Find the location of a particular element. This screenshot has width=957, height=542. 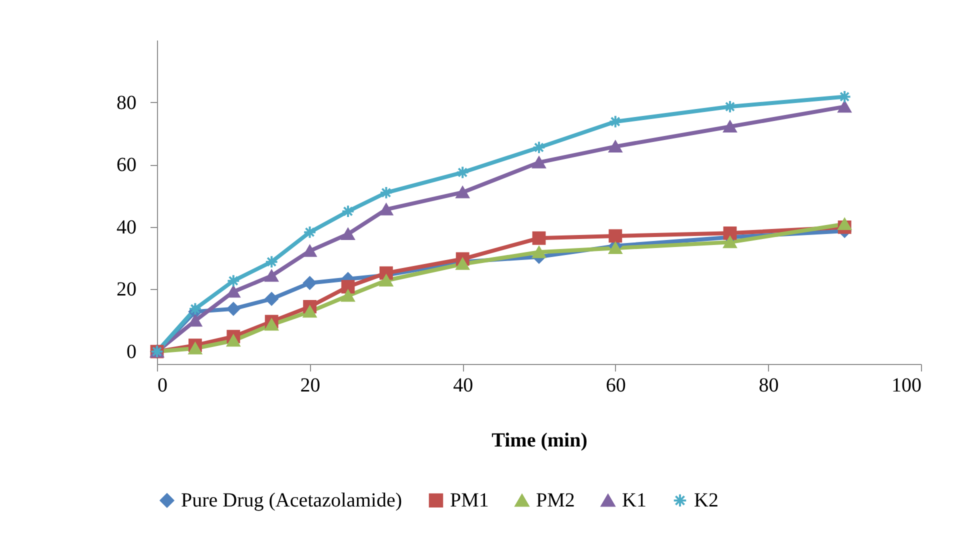

y-tick-label: 60 is located at coordinates (126, 165).